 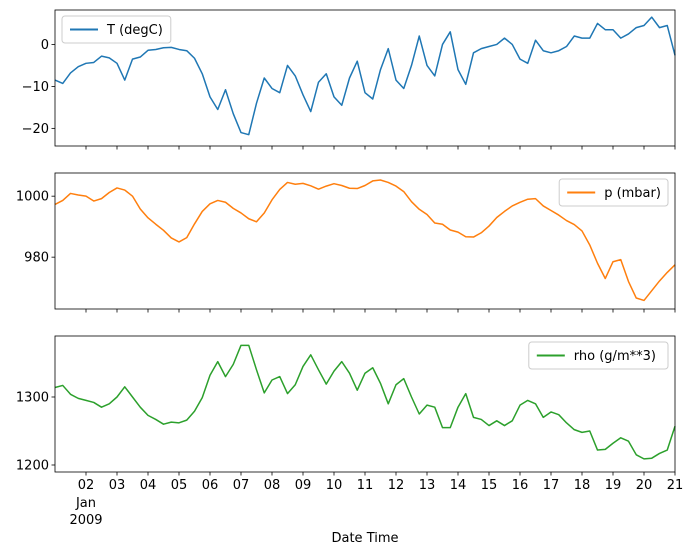 What do you see at coordinates (632, 193) in the screenshot?
I see `legend-label: p (mbar)` at bounding box center [632, 193].